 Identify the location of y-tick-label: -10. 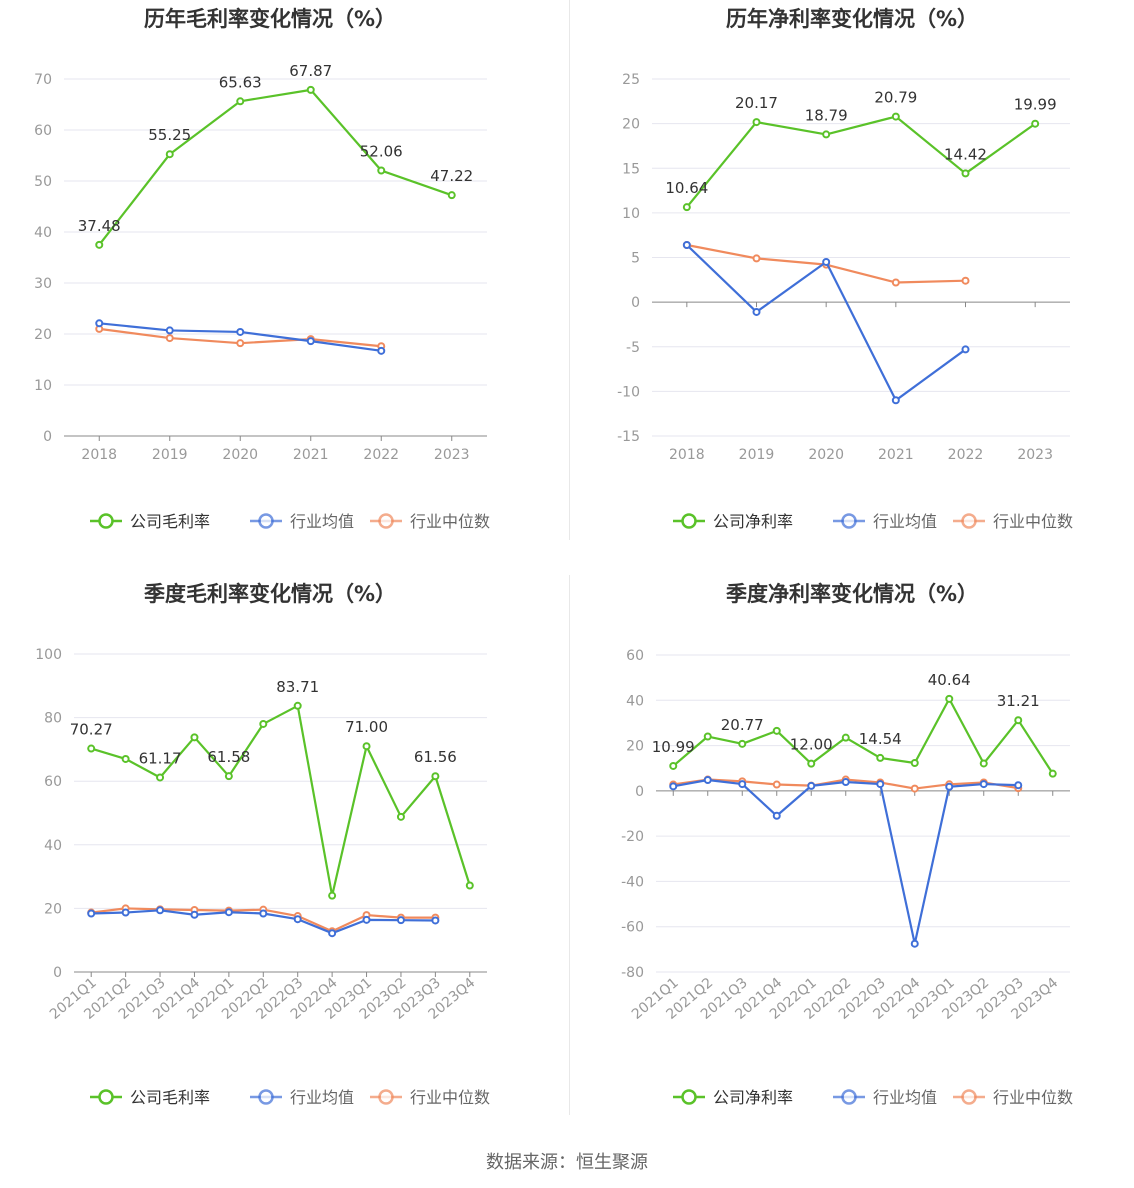
(628, 392).